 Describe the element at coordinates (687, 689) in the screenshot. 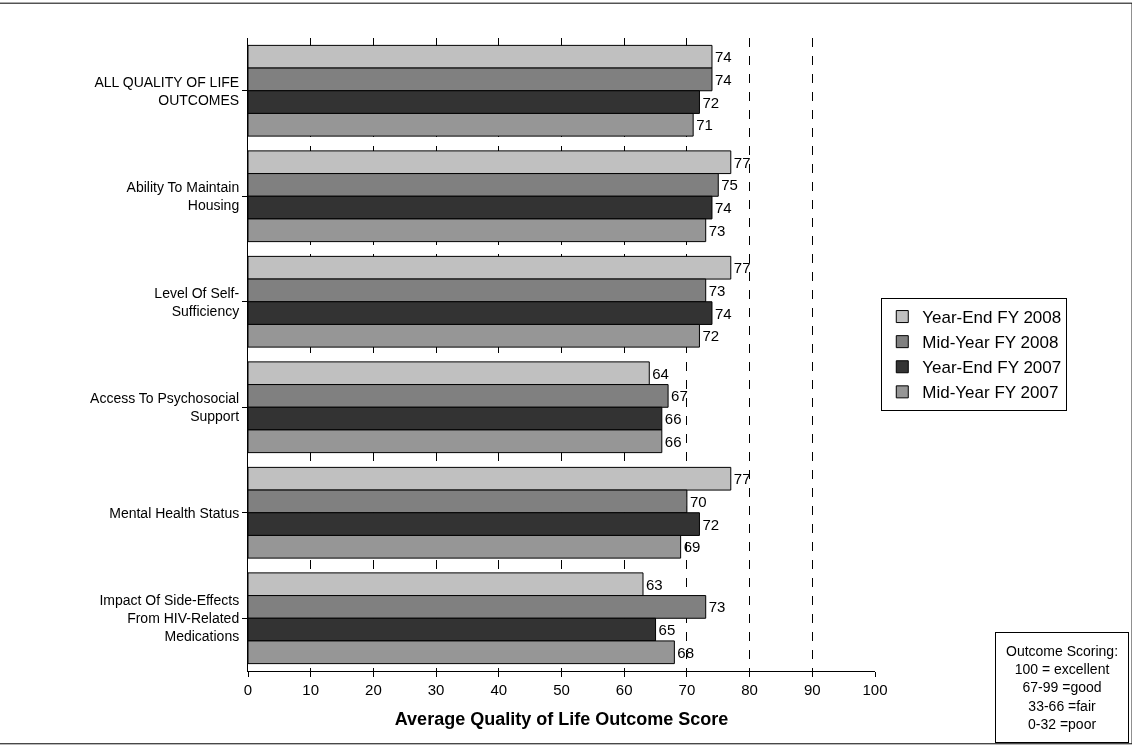

I see `x-tick-label: 70` at that location.